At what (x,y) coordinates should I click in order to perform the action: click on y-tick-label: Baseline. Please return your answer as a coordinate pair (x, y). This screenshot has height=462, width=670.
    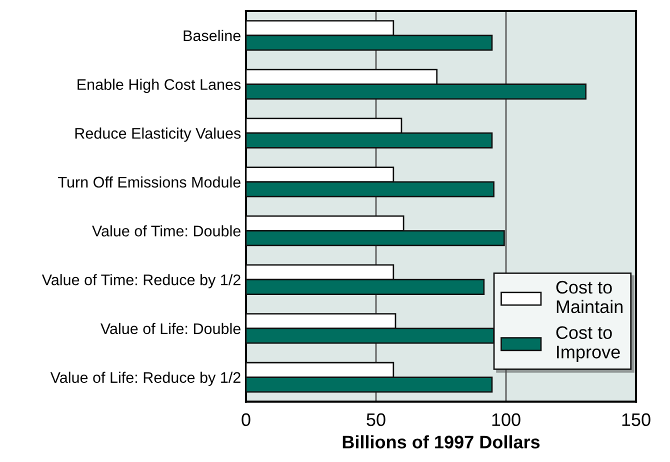
    Looking at the image, I should click on (212, 36).